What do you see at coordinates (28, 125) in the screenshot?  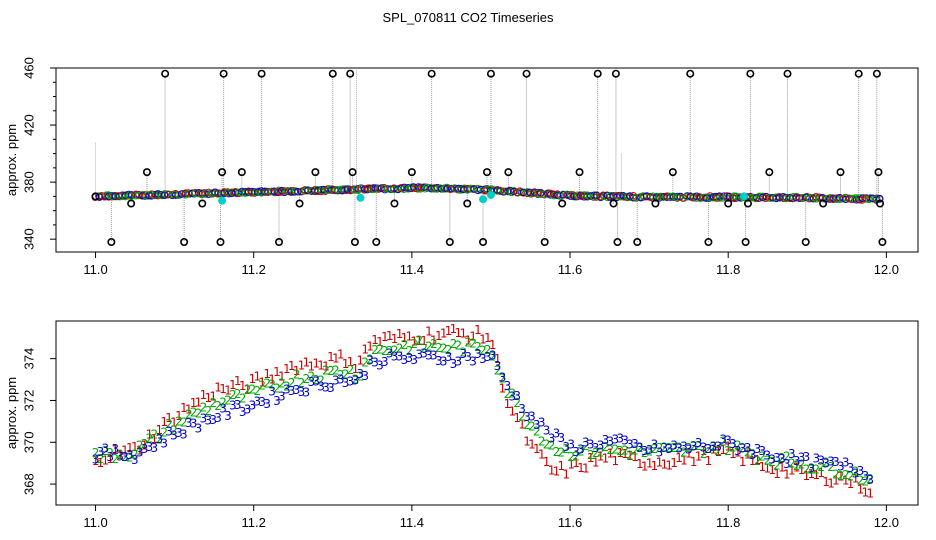 I see `y-tick-label: 420` at bounding box center [28, 125].